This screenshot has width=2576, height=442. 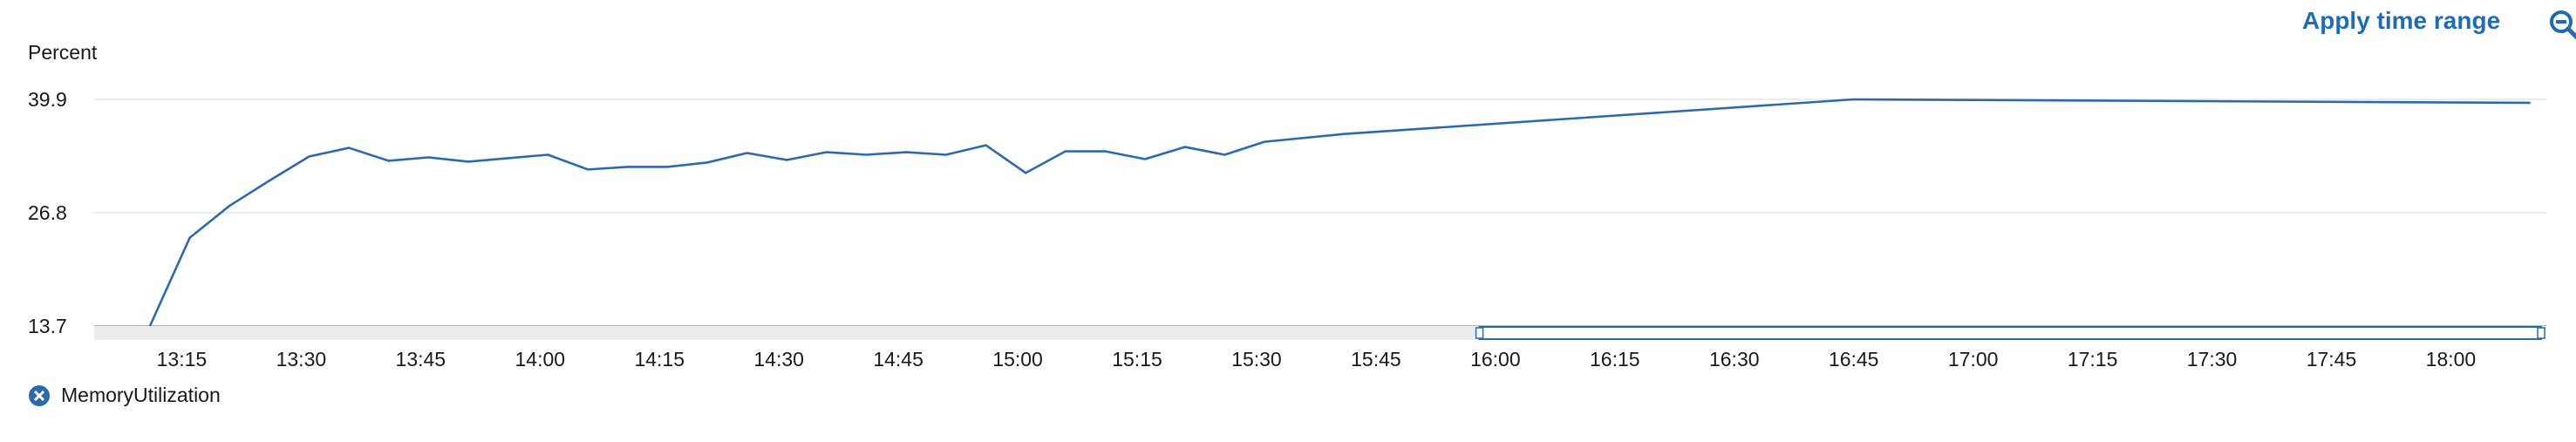 I want to click on x-tick-label: 17:45, so click(x=2332, y=359).